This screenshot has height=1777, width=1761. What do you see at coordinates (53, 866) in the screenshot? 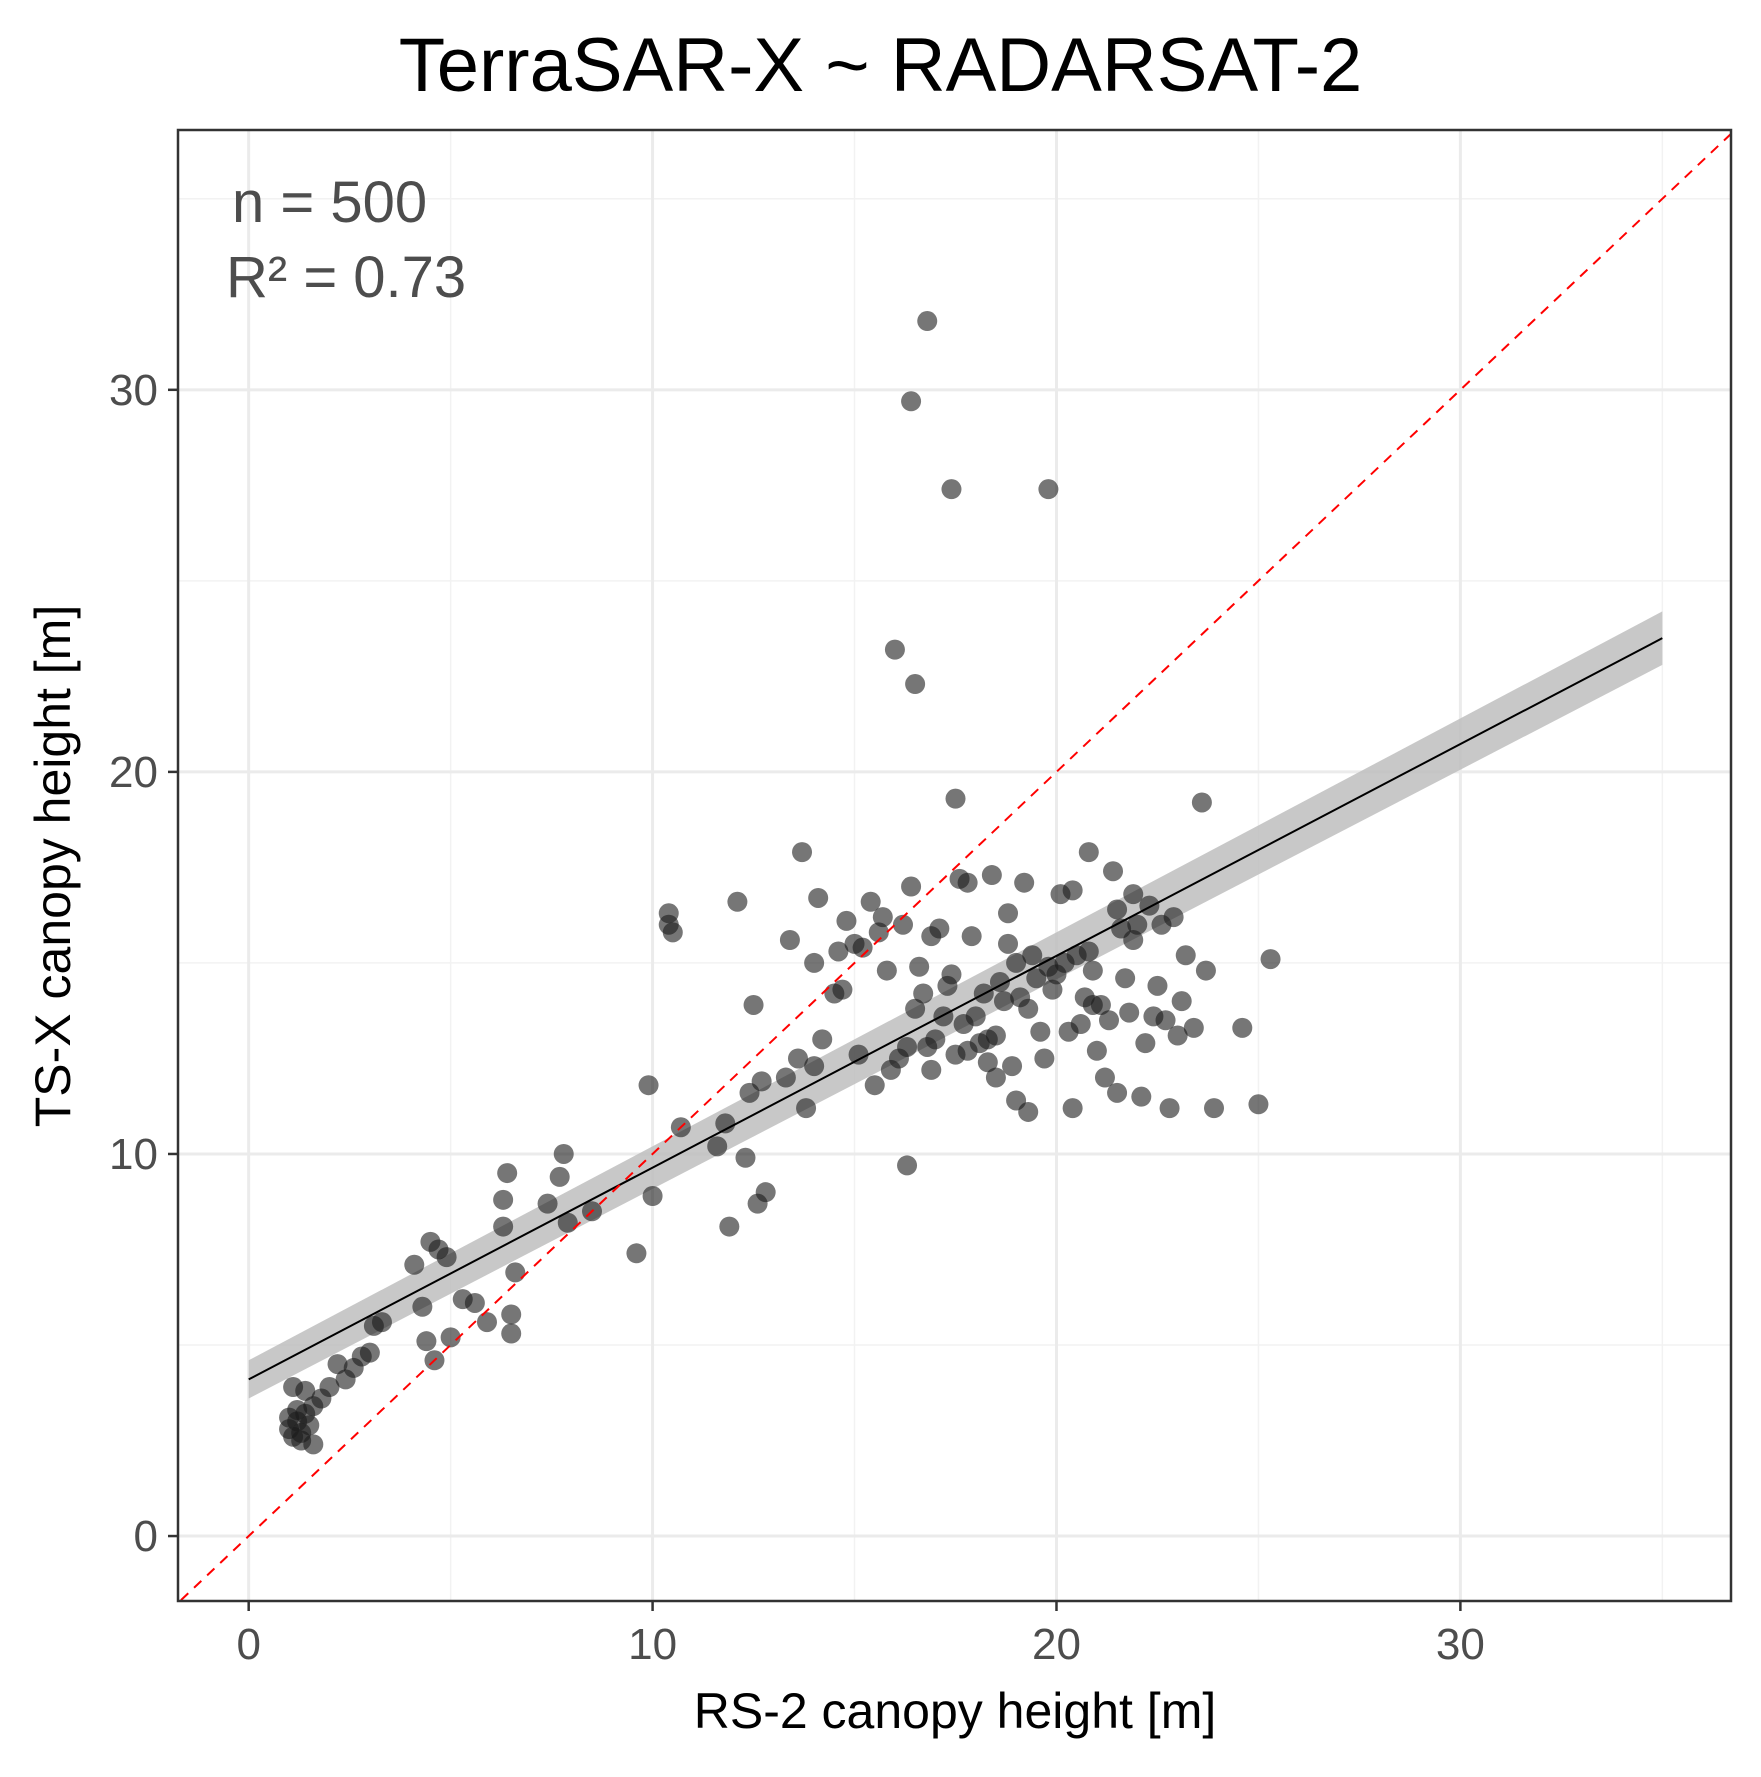
I see `y-axis-title: TS-X canopy height [m]` at bounding box center [53, 866].